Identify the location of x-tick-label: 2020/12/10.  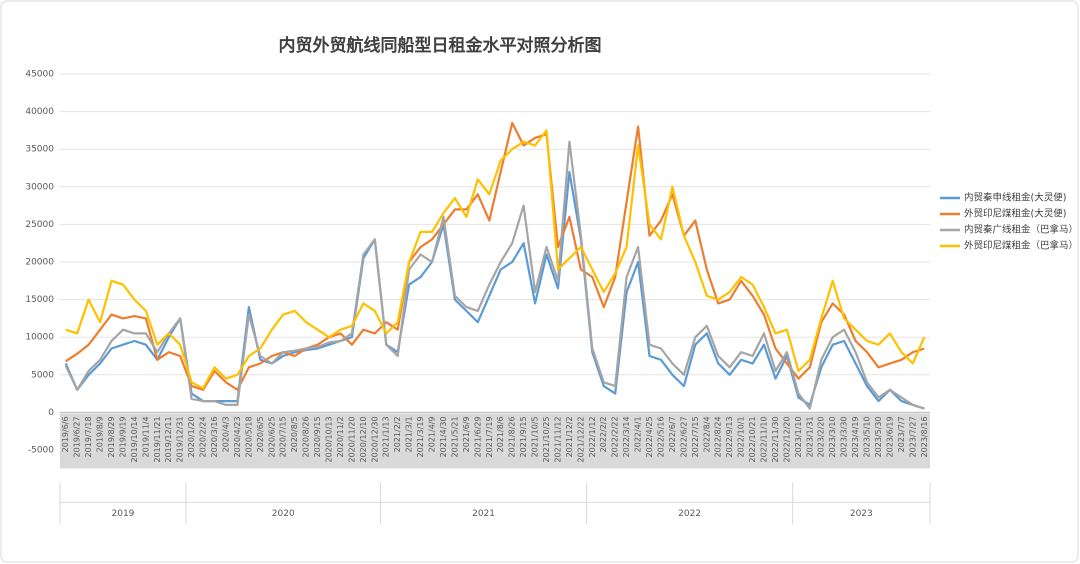
(363, 439).